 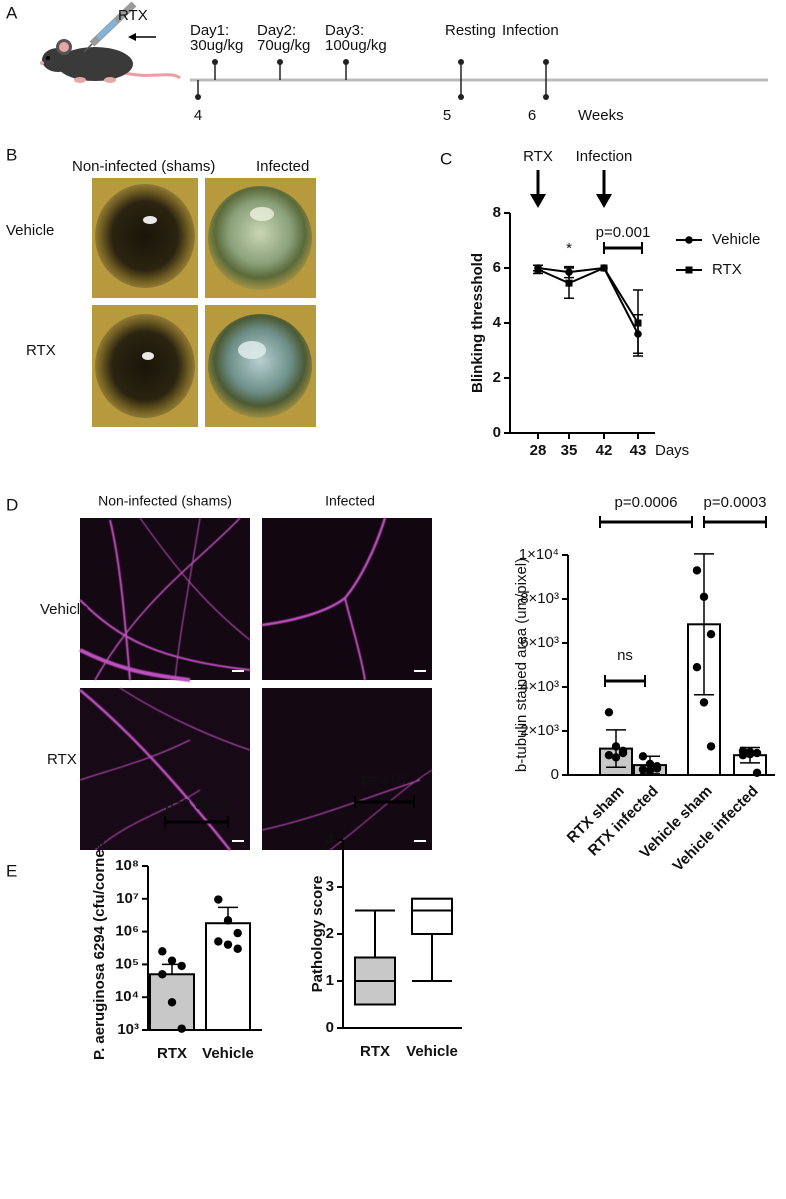 I want to click on event-label: 30ug/kg, so click(x=216, y=45).